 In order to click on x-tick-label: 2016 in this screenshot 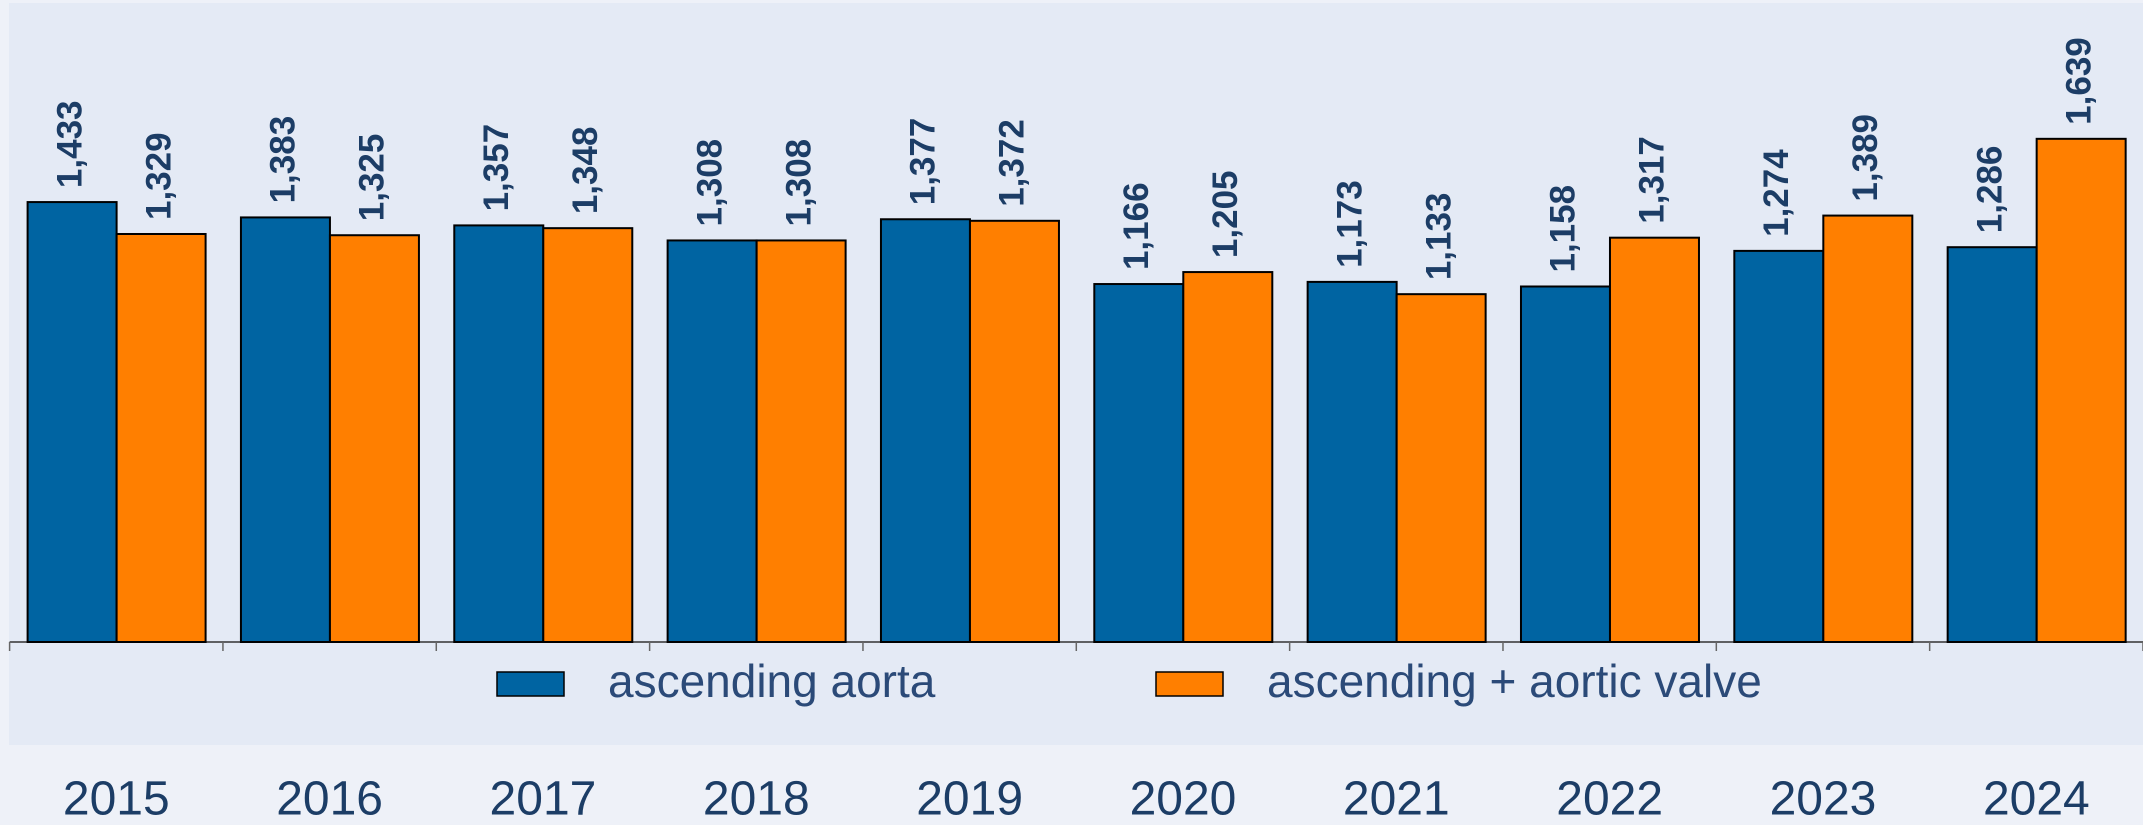, I will do `click(329, 799)`.